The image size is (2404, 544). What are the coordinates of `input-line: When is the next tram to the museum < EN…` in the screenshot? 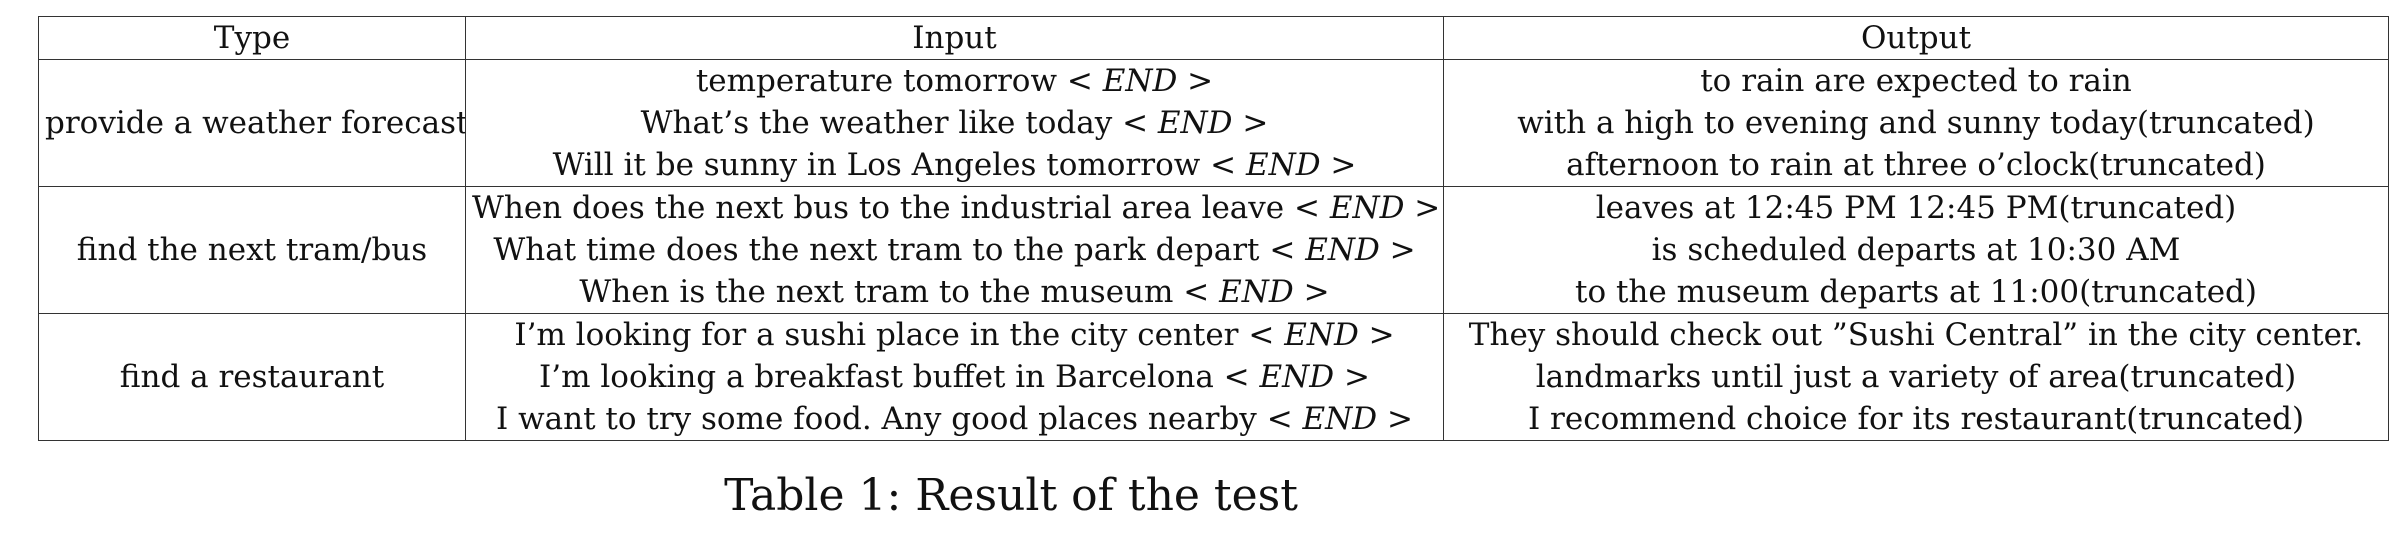 It's located at (954, 292).